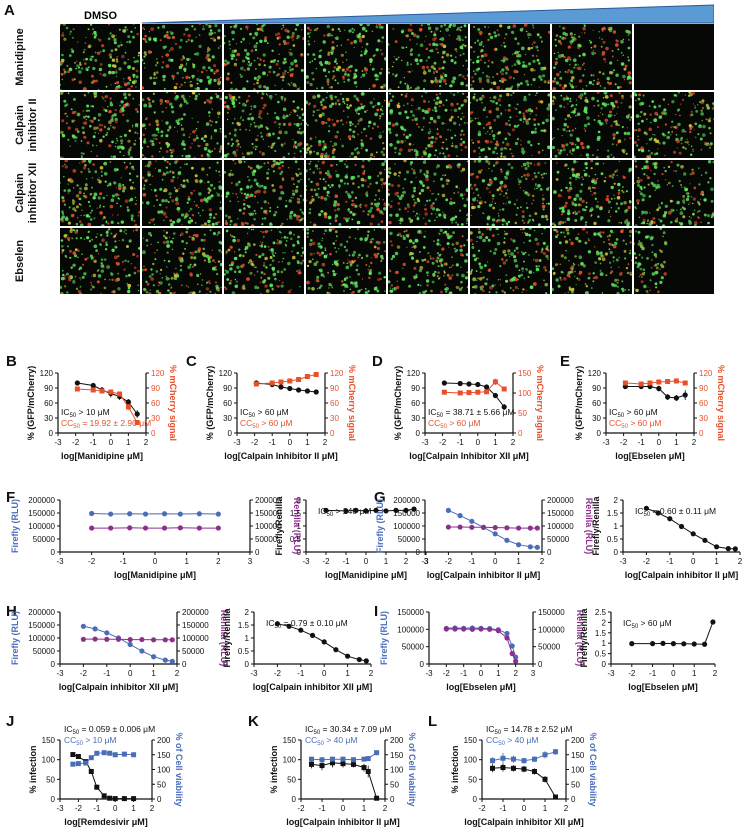 The height and width of the screenshot is (840, 745). I want to click on y2-axis-label: Renilla (RLU), so click(589, 526).